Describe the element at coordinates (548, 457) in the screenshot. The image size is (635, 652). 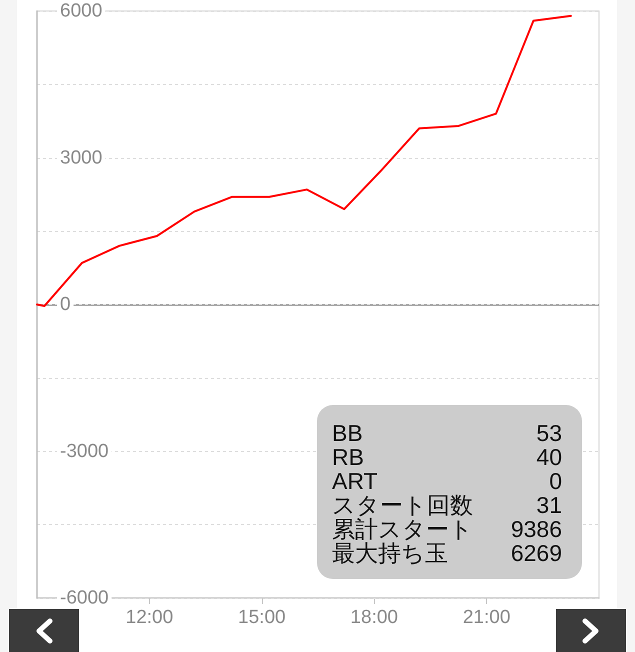
I see `annotation: 40` at that location.